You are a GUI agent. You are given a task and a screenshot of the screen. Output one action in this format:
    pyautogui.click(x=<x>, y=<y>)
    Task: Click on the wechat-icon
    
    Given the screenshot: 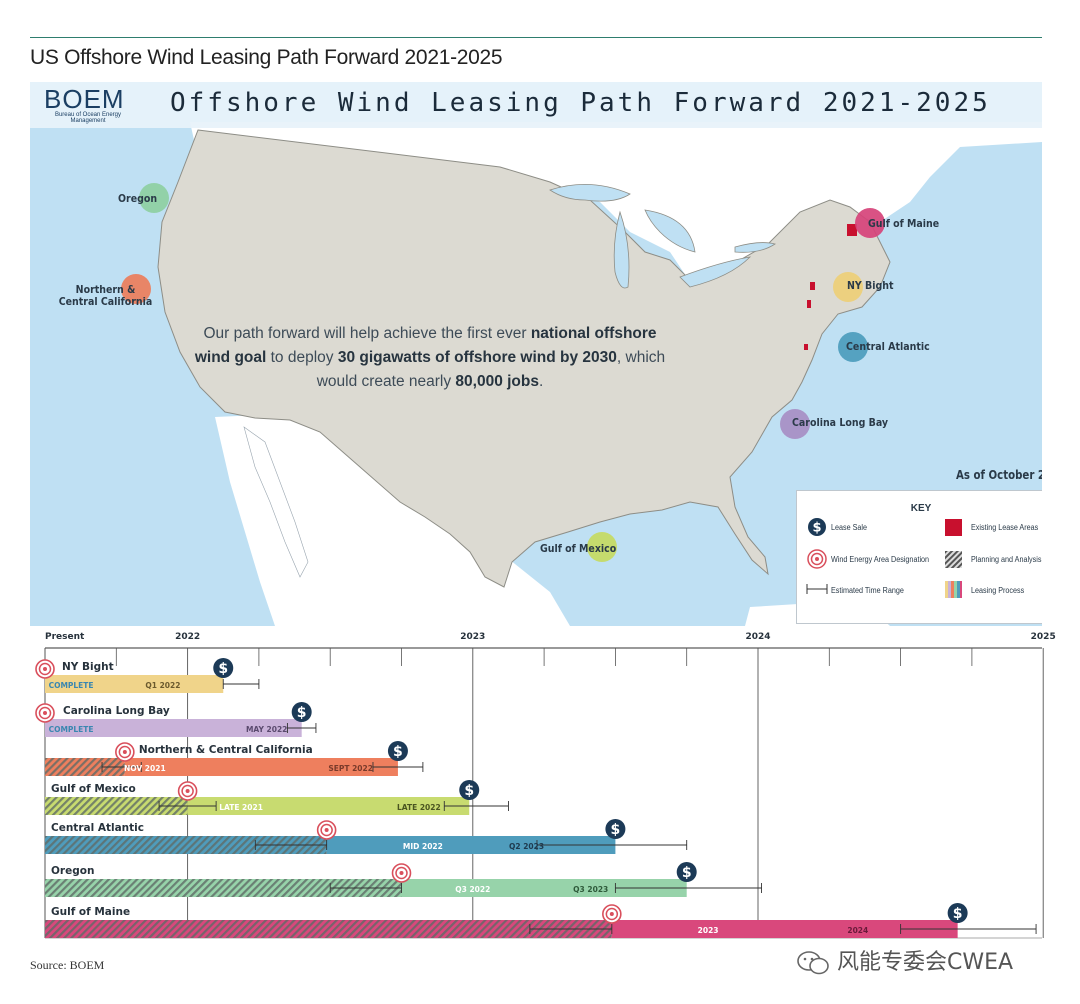 What is the action you would take?
    pyautogui.click(x=813, y=963)
    